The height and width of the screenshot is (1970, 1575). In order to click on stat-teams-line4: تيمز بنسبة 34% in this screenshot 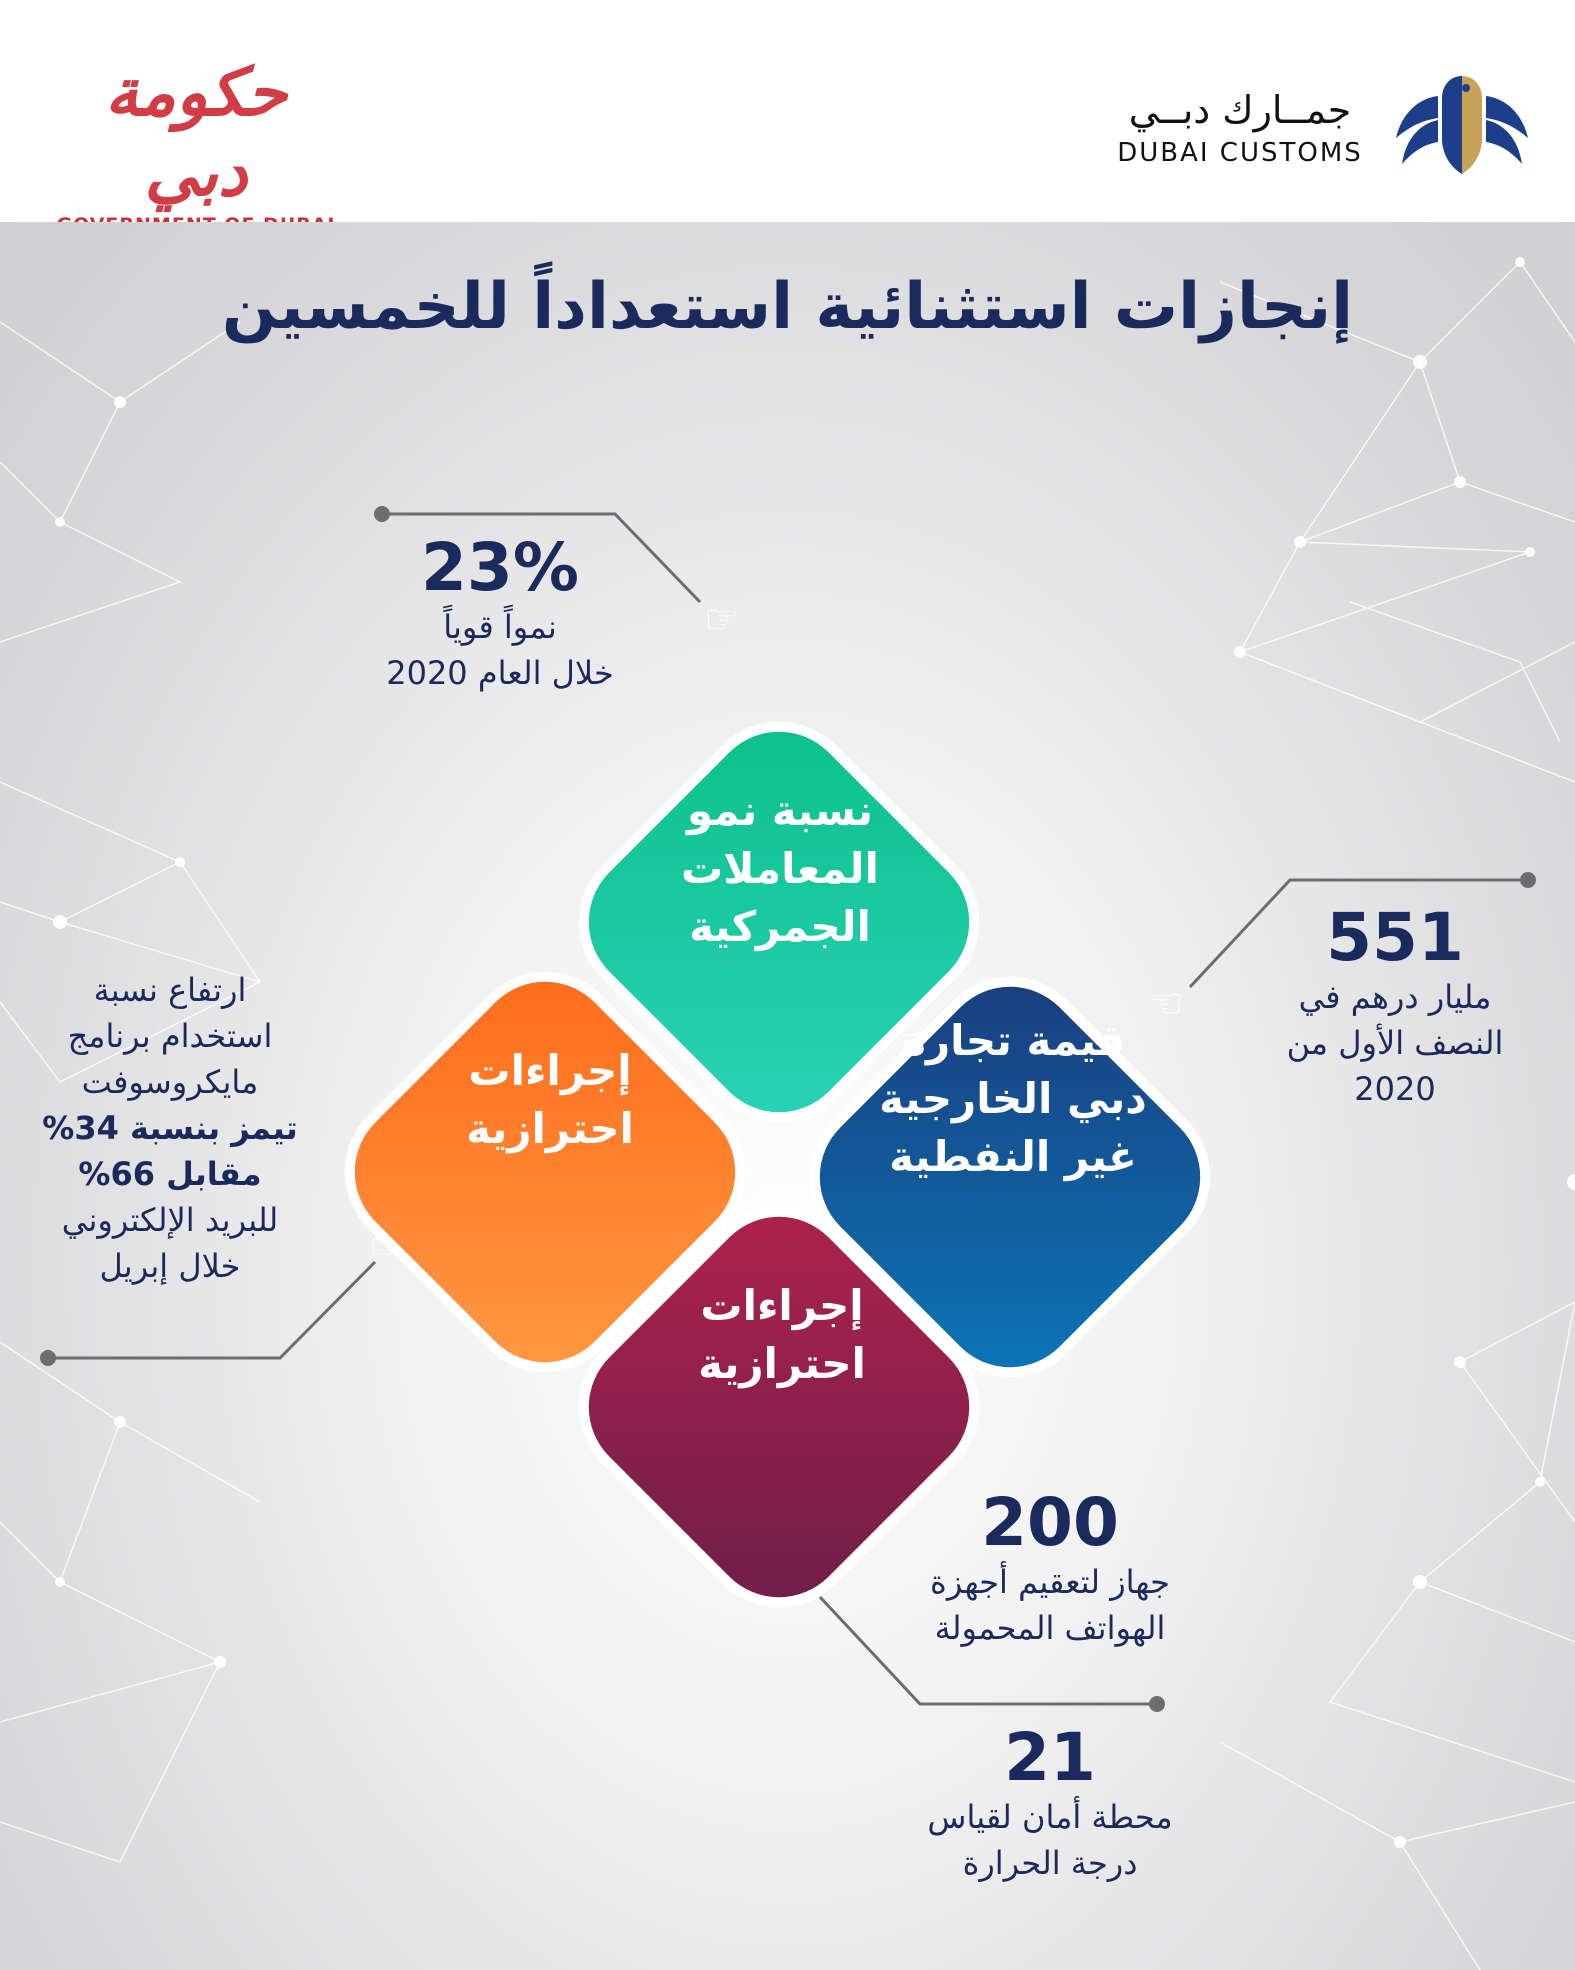, I will do `click(170, 1128)`.